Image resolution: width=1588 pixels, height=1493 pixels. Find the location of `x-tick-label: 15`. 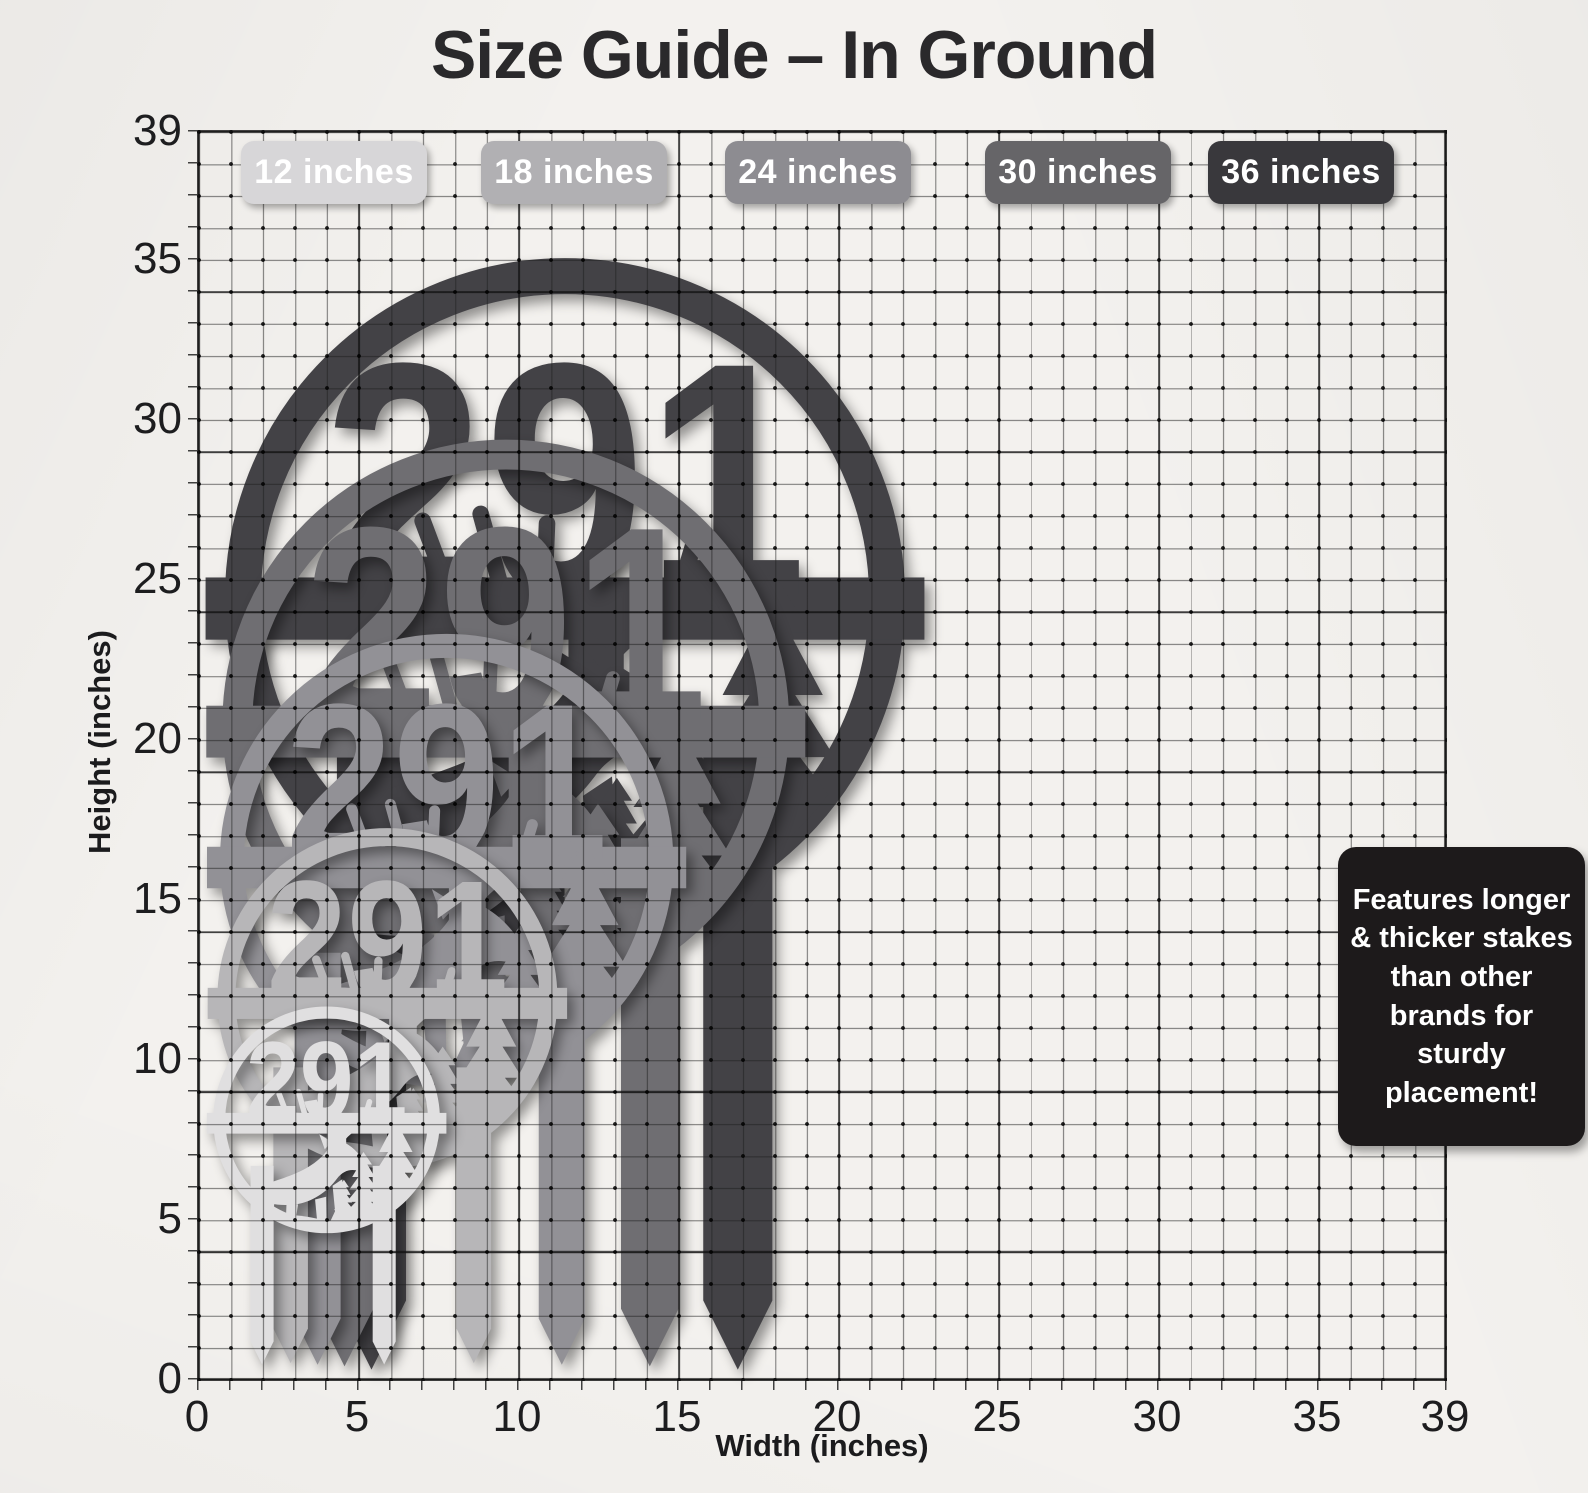

x-tick-label: 15 is located at coordinates (677, 1416).